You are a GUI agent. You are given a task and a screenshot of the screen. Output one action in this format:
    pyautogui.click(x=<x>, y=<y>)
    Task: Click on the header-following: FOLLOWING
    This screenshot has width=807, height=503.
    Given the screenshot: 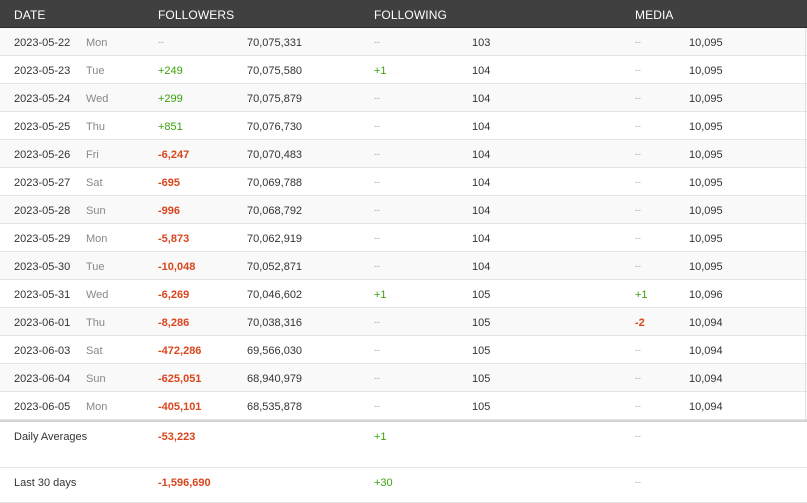 What is the action you would take?
    pyautogui.click(x=410, y=15)
    